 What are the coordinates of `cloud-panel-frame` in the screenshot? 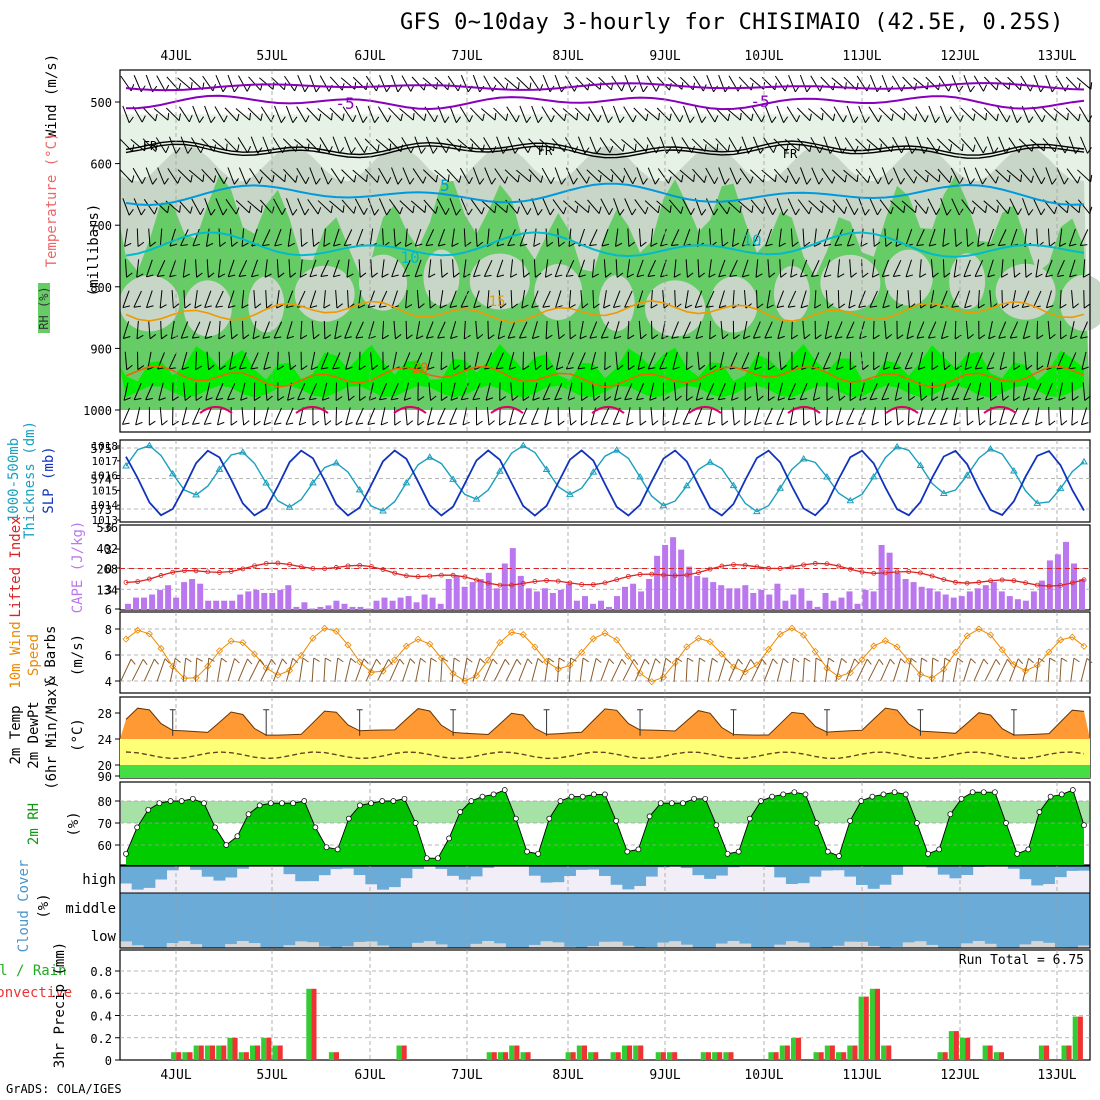 It's located at (605, 907).